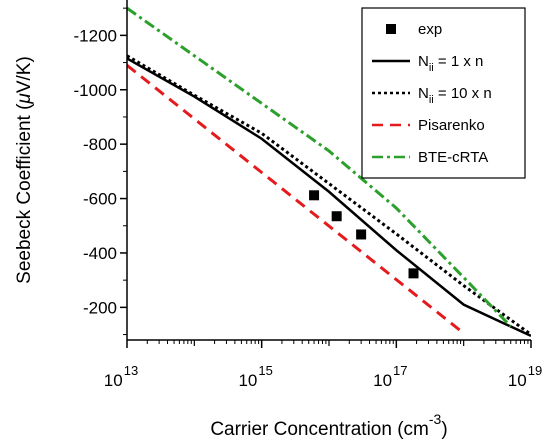  I want to click on y-axis-title: Seebeck Coefficient (μV/K), so click(24, 170).